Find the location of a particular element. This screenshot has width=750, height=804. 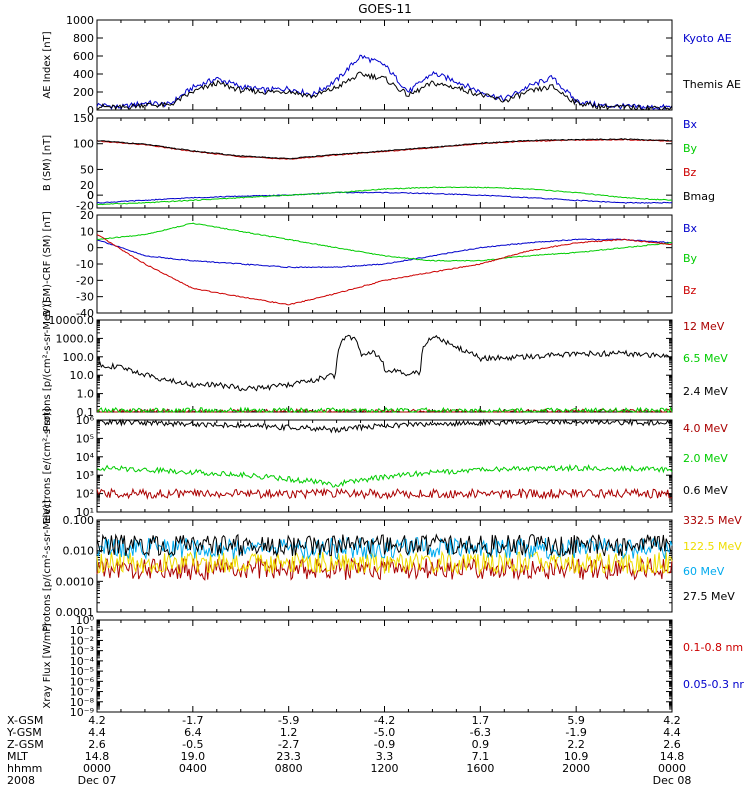

y-tick-label: 10³ is located at coordinates (85, 475).